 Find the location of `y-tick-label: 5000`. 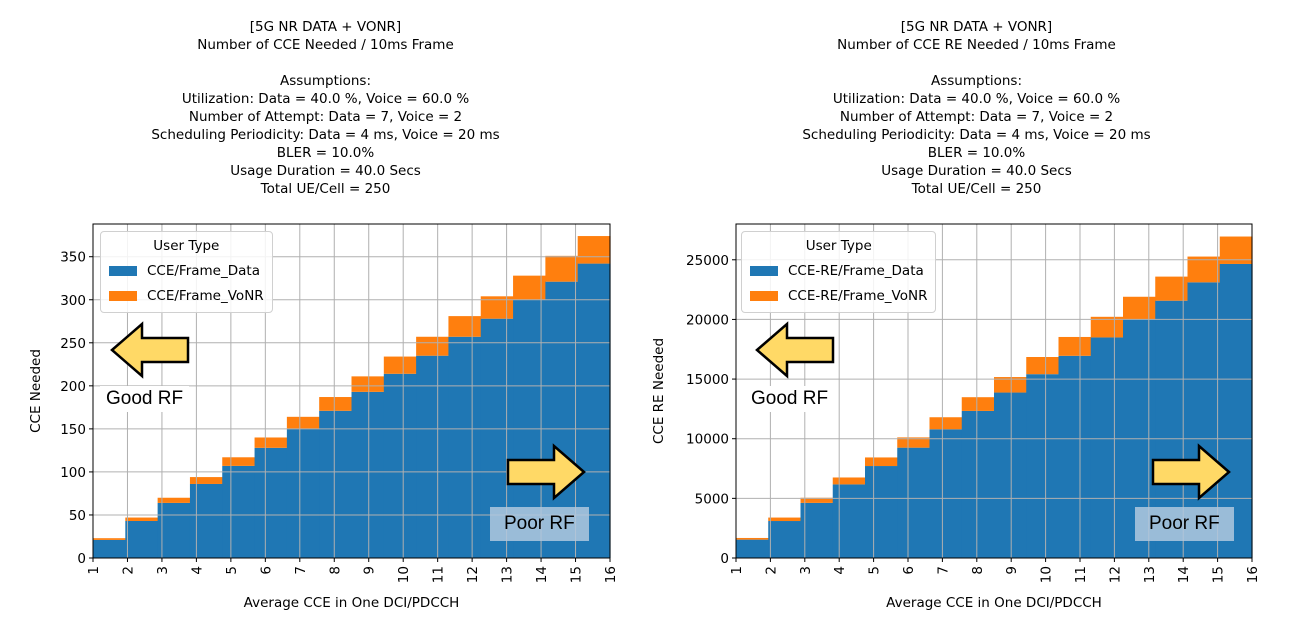

y-tick-label: 5000 is located at coordinates (712, 499).